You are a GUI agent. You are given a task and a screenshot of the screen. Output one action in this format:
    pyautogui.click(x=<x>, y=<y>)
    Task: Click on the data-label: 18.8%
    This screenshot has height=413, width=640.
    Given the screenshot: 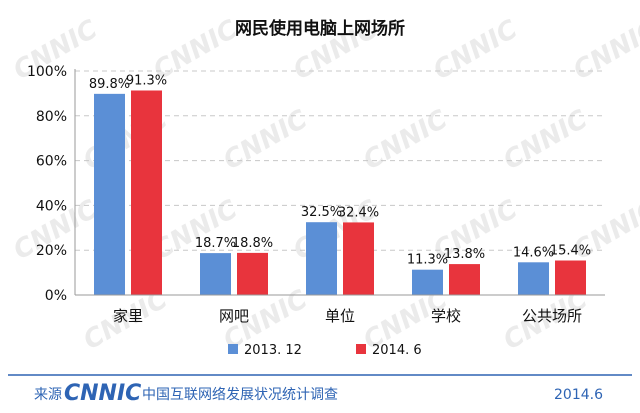 What is the action you would take?
    pyautogui.click(x=252, y=243)
    